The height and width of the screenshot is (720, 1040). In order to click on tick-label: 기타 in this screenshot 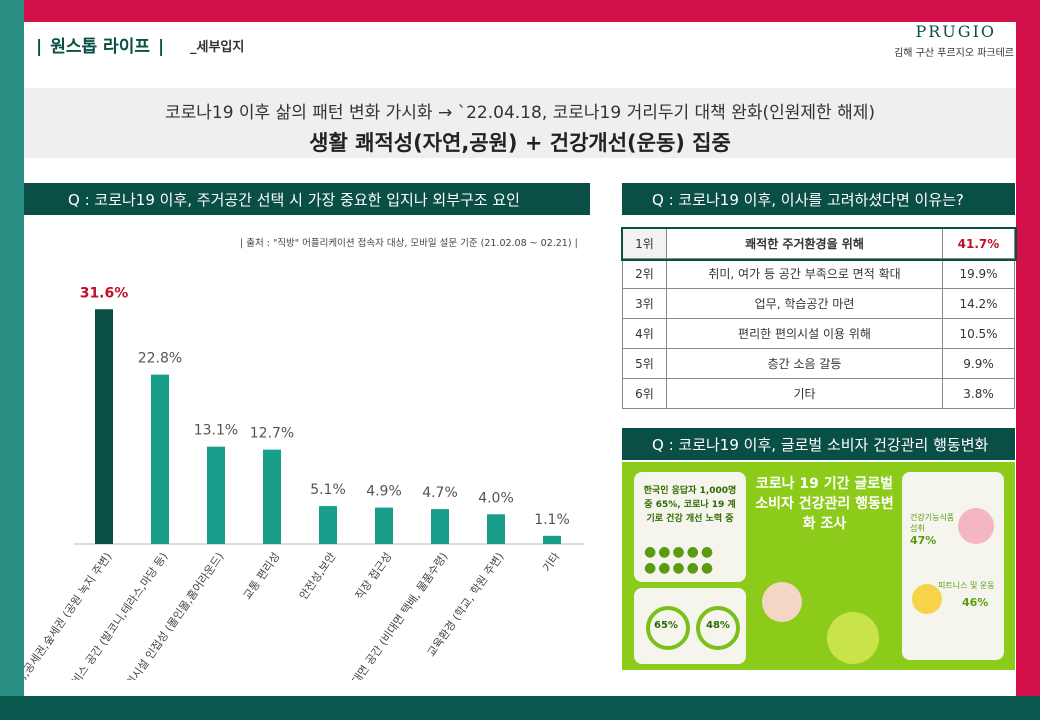, I will do `click(551, 562)`.